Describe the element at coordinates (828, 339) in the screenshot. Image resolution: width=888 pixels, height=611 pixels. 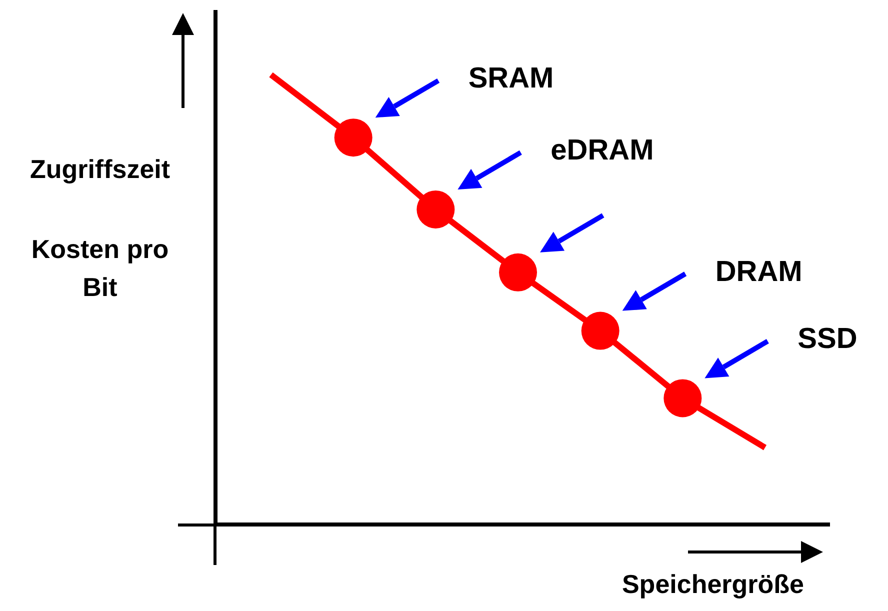
I see `annotation: SSD` at that location.